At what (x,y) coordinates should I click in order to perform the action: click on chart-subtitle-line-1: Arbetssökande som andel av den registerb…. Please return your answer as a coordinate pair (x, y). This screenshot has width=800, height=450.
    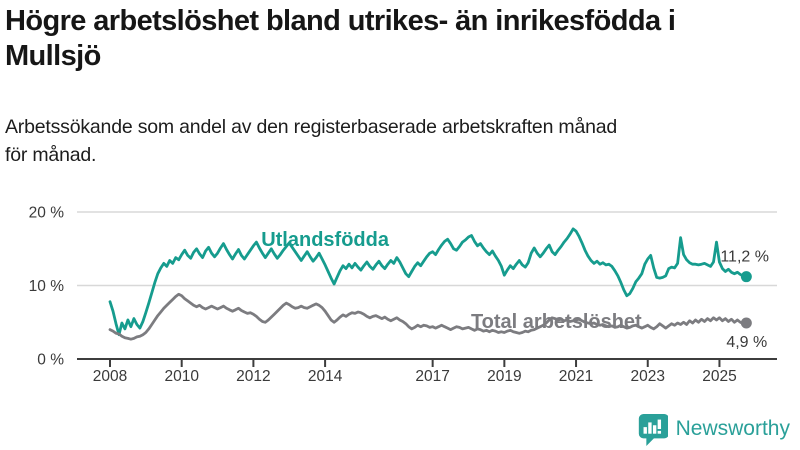
    Looking at the image, I should click on (311, 127).